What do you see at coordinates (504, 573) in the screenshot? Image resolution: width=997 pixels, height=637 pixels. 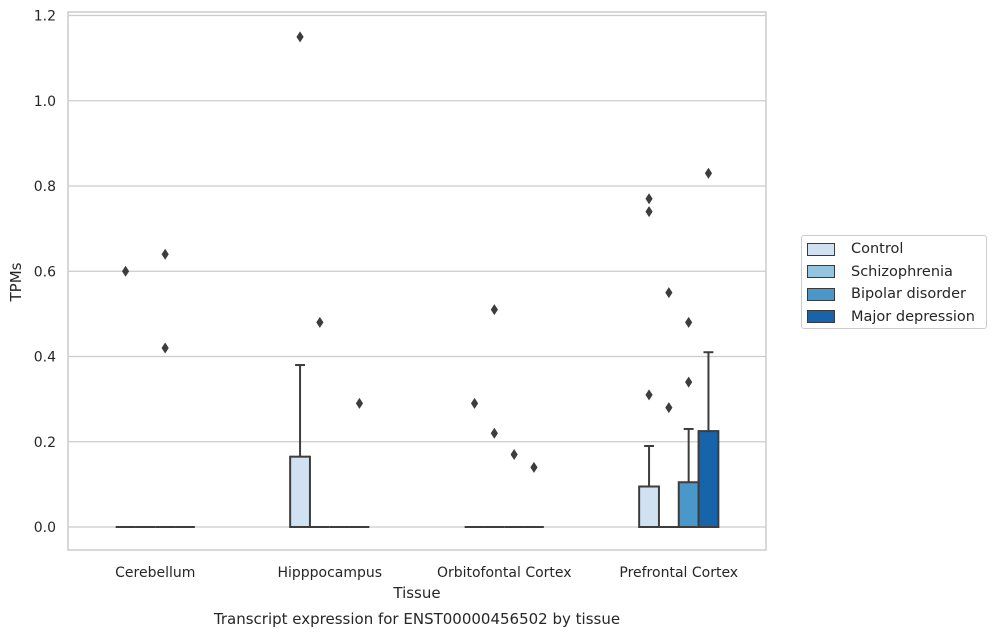 I see `x-tick-label: Orbitofontal Cortex` at bounding box center [504, 573].